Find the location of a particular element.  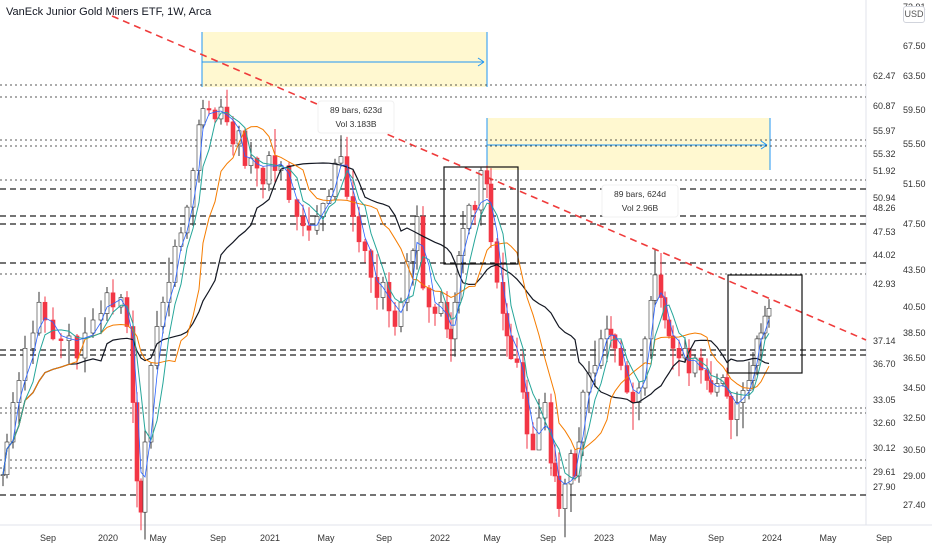

price-tick-label: 27.40 is located at coordinates (914, 505).